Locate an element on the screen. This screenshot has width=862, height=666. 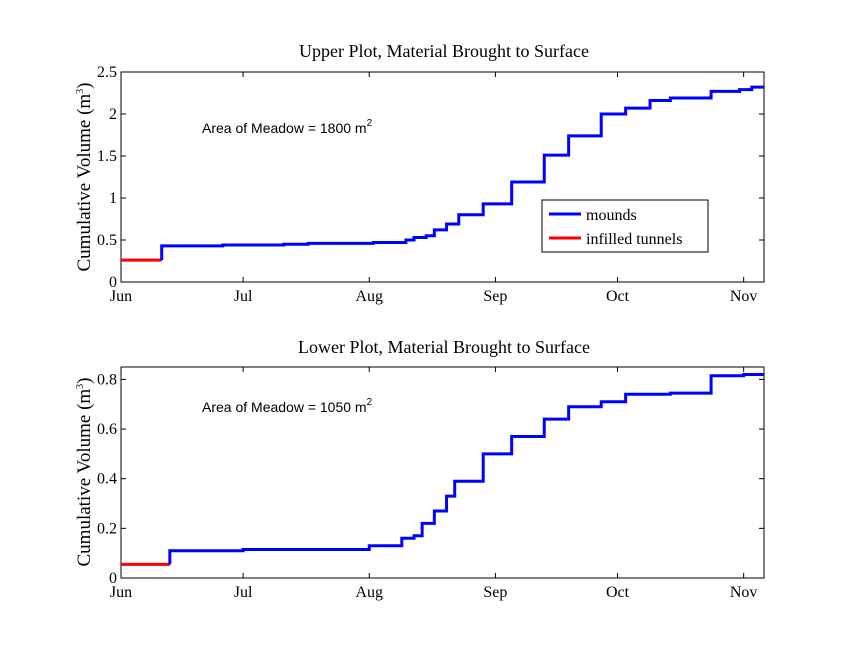
upper-xtick-label-4: Oct is located at coordinates (618, 296).